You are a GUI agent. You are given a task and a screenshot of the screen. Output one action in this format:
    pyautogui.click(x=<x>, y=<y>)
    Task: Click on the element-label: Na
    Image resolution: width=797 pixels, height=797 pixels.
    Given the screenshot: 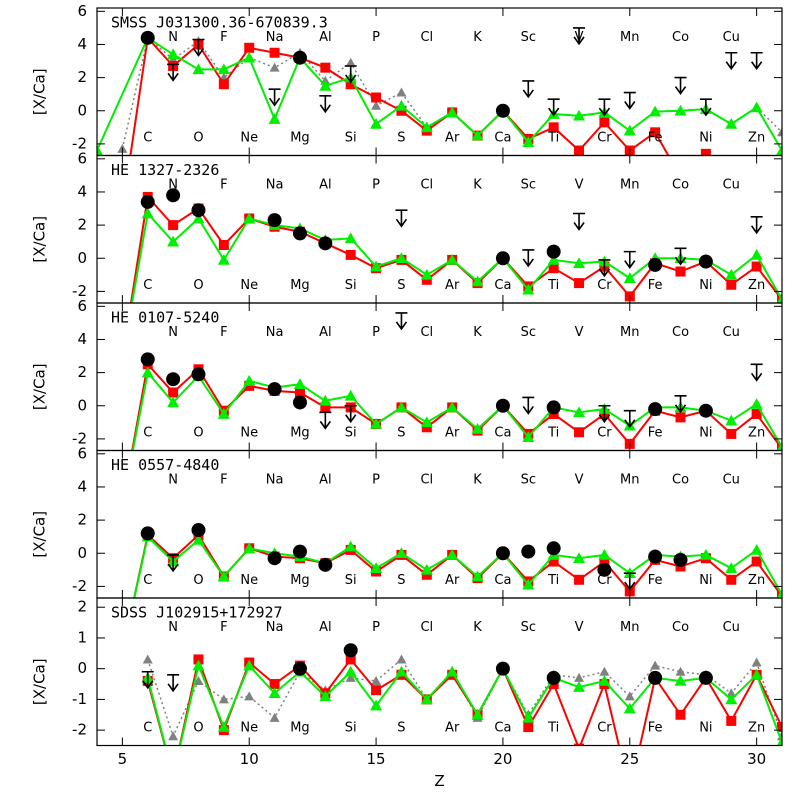 What is the action you would take?
    pyautogui.click(x=275, y=185)
    